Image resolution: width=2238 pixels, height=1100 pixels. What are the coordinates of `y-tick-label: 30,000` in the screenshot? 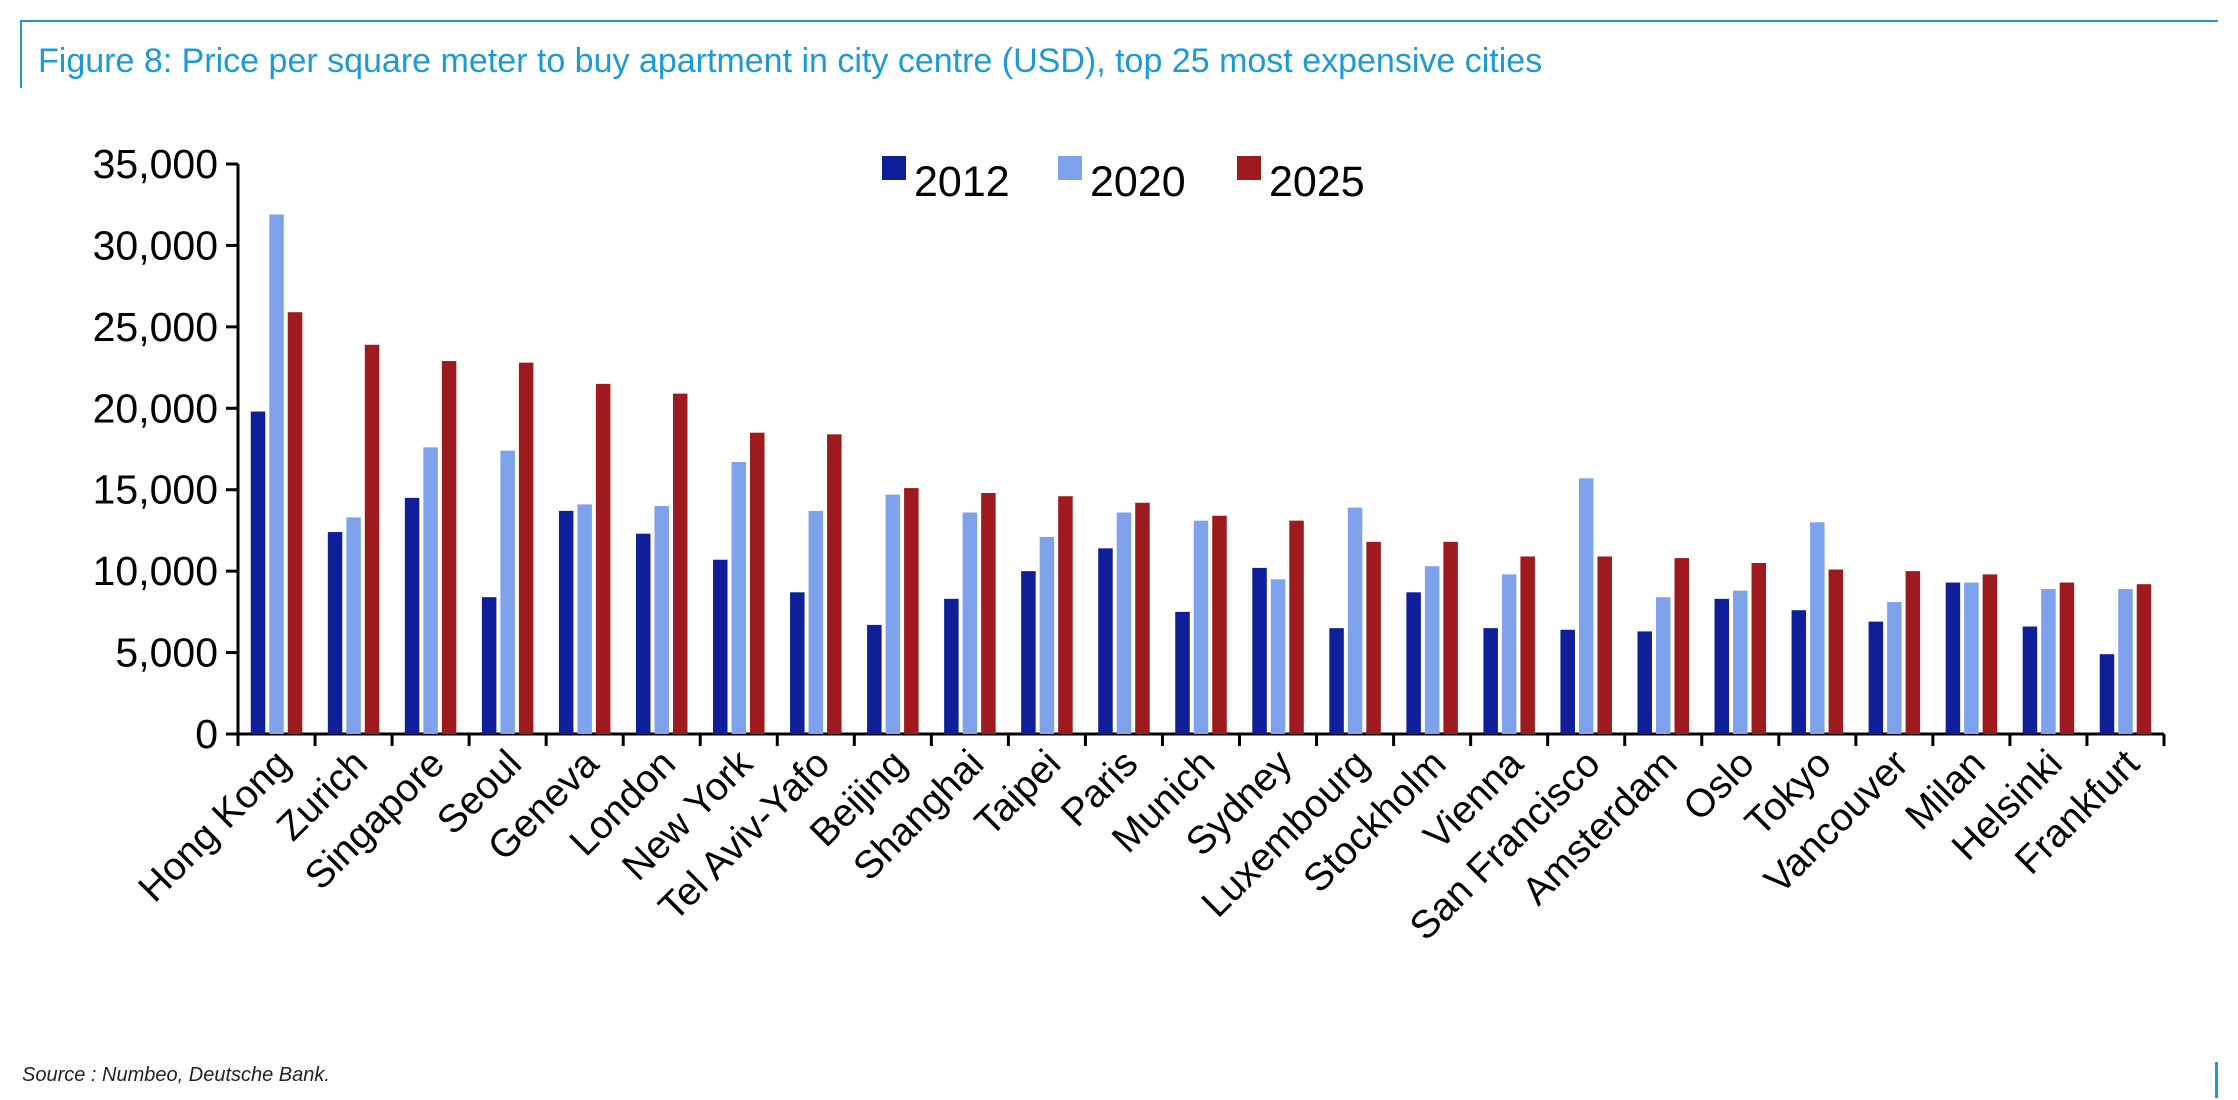 It's located at (155, 245).